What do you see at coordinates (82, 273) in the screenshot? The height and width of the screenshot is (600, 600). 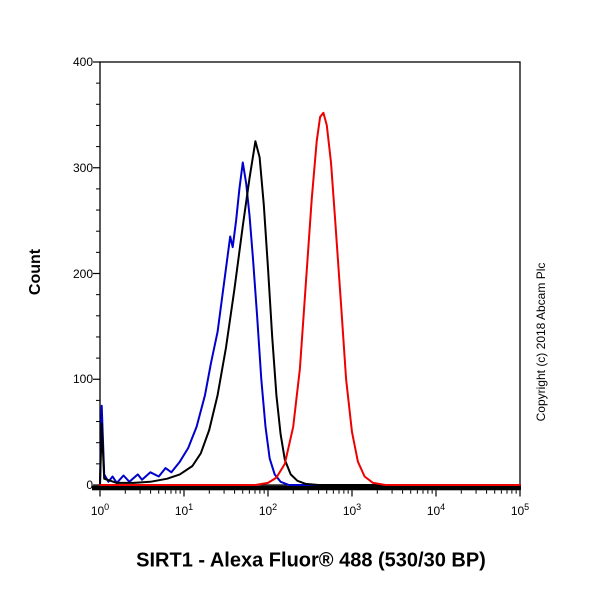 I see `y-tick-label: 200` at bounding box center [82, 273].